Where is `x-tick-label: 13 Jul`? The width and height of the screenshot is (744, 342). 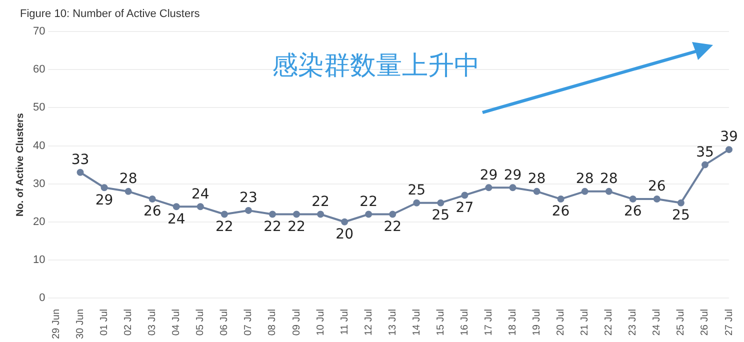
x-tick-label: 13 Jul is located at coordinates (392, 322).